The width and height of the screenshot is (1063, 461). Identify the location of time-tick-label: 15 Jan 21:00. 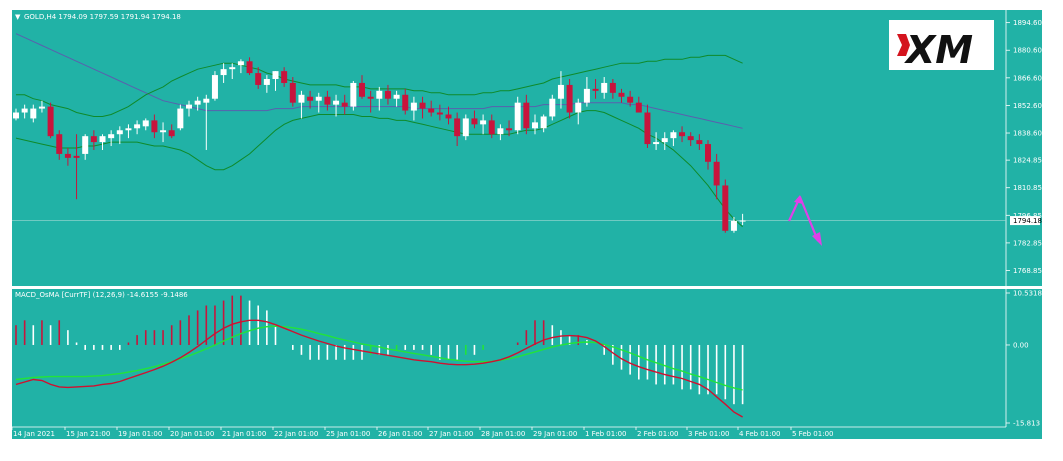
(88, 434).